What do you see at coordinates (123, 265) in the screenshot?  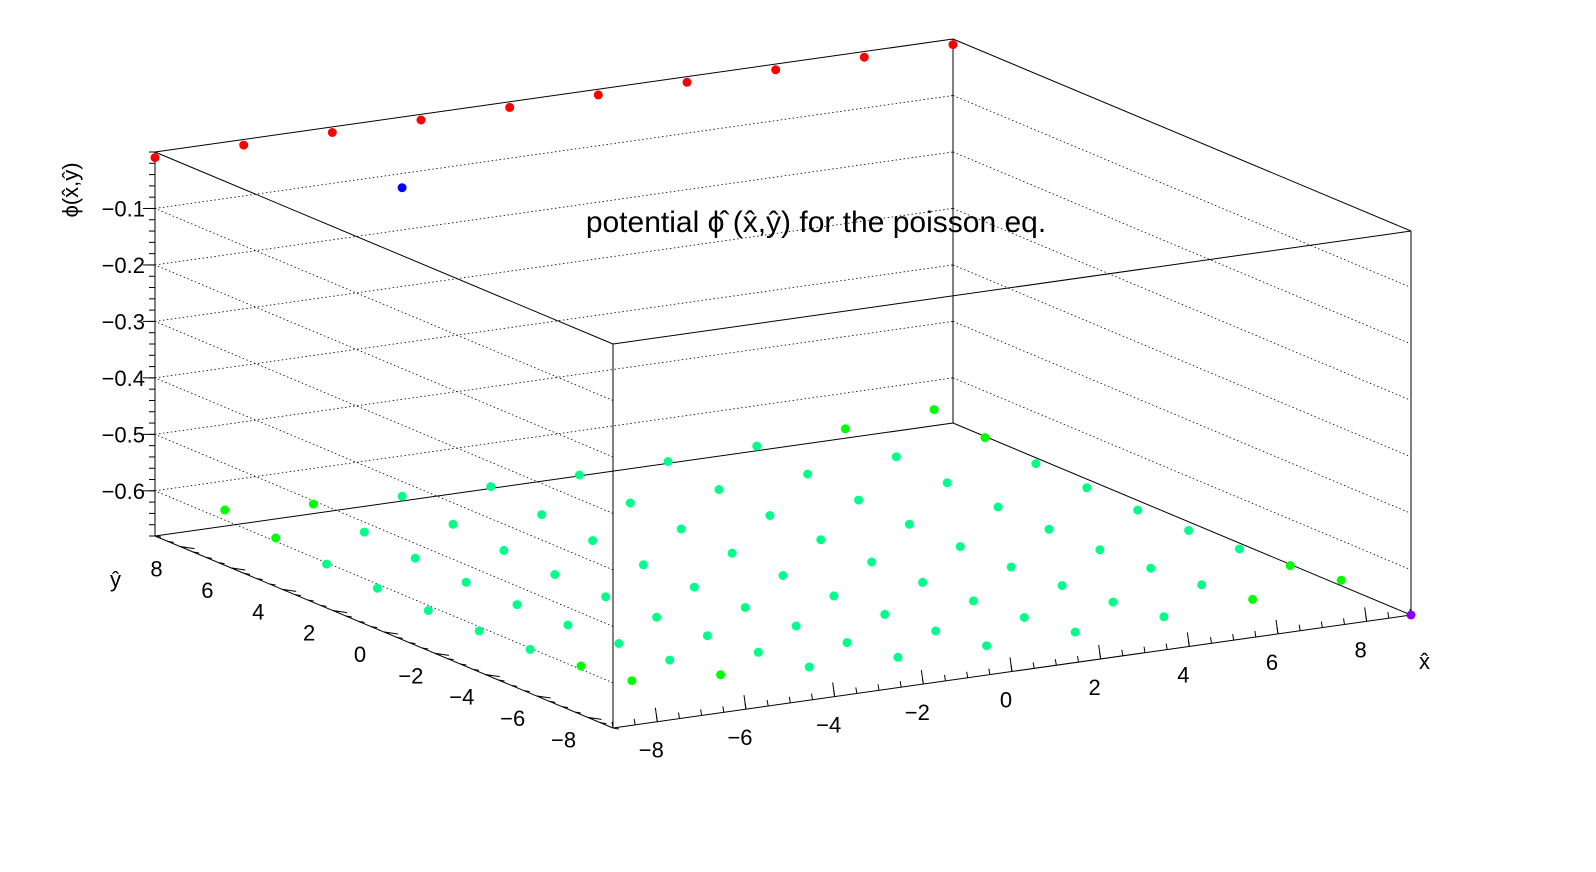 I see `z-axis-tick-label: −0.2` at bounding box center [123, 265].